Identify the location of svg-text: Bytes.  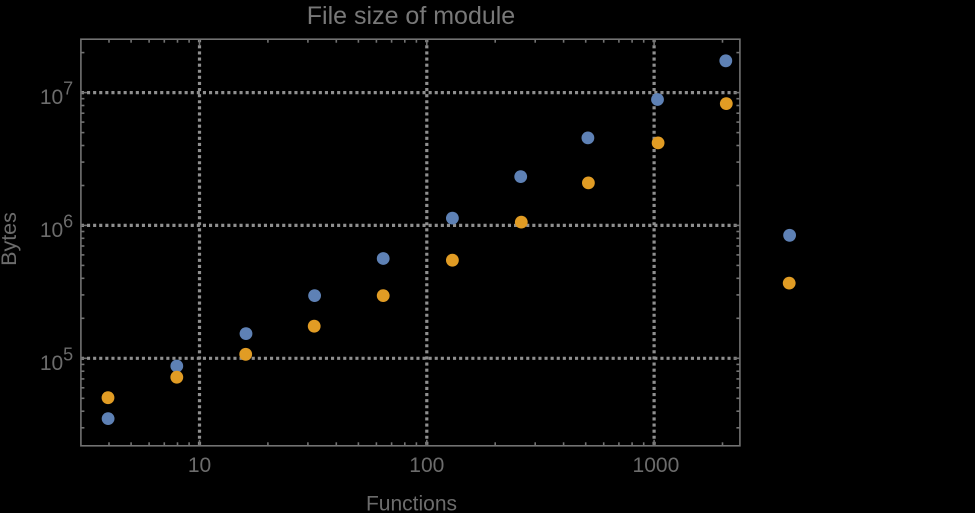
(10, 239).